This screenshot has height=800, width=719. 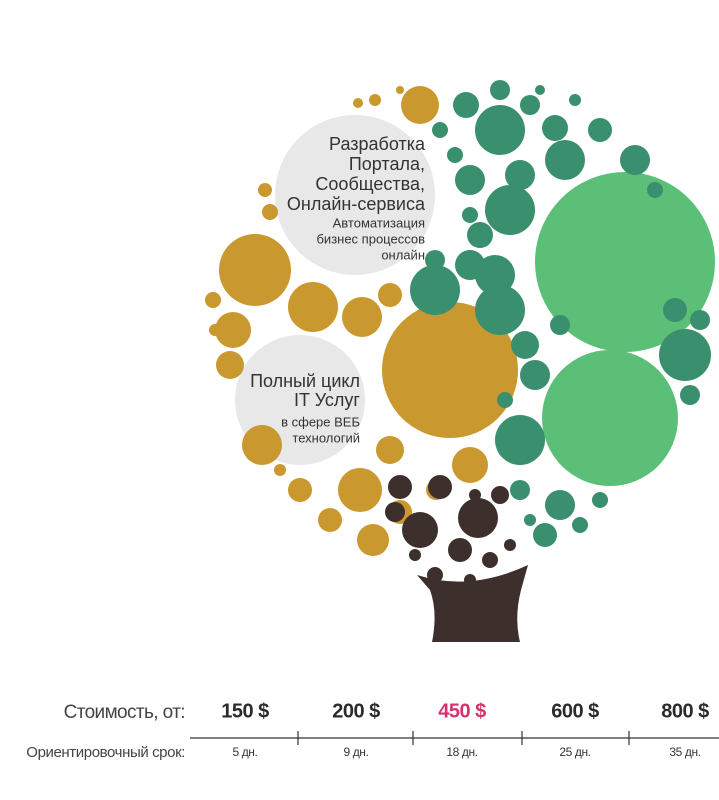 What do you see at coordinates (472, 603) in the screenshot?
I see `tree-trunk` at bounding box center [472, 603].